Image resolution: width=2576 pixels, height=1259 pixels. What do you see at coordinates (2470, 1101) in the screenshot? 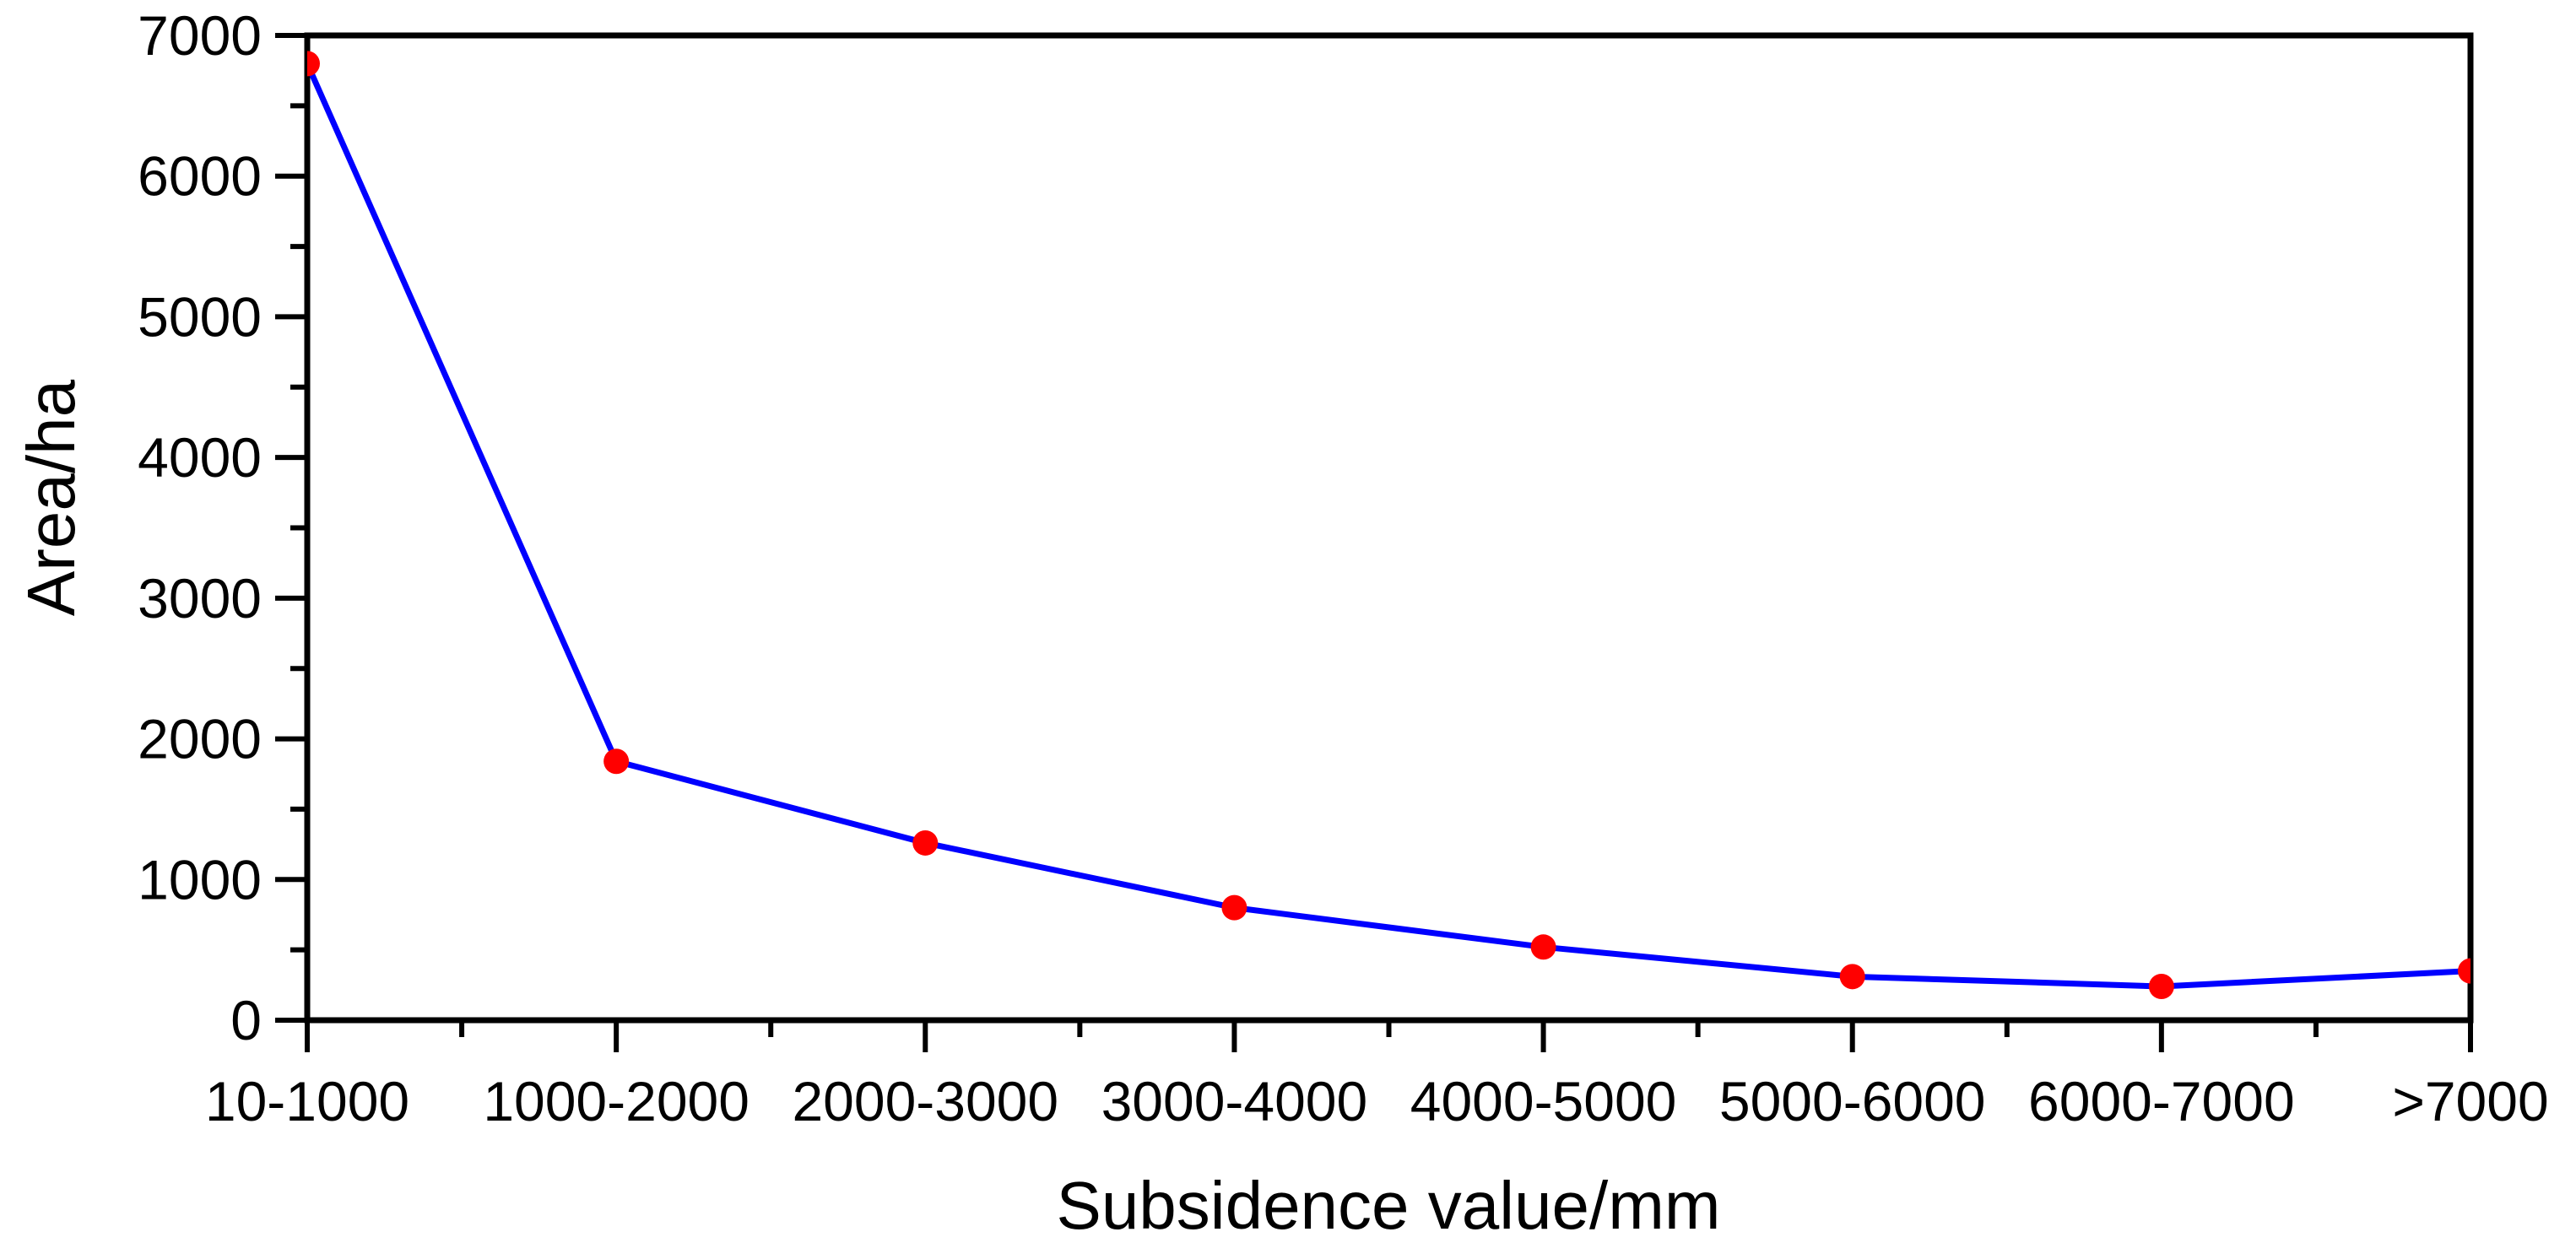
I see `x-tick-label: >7000` at bounding box center [2470, 1101].